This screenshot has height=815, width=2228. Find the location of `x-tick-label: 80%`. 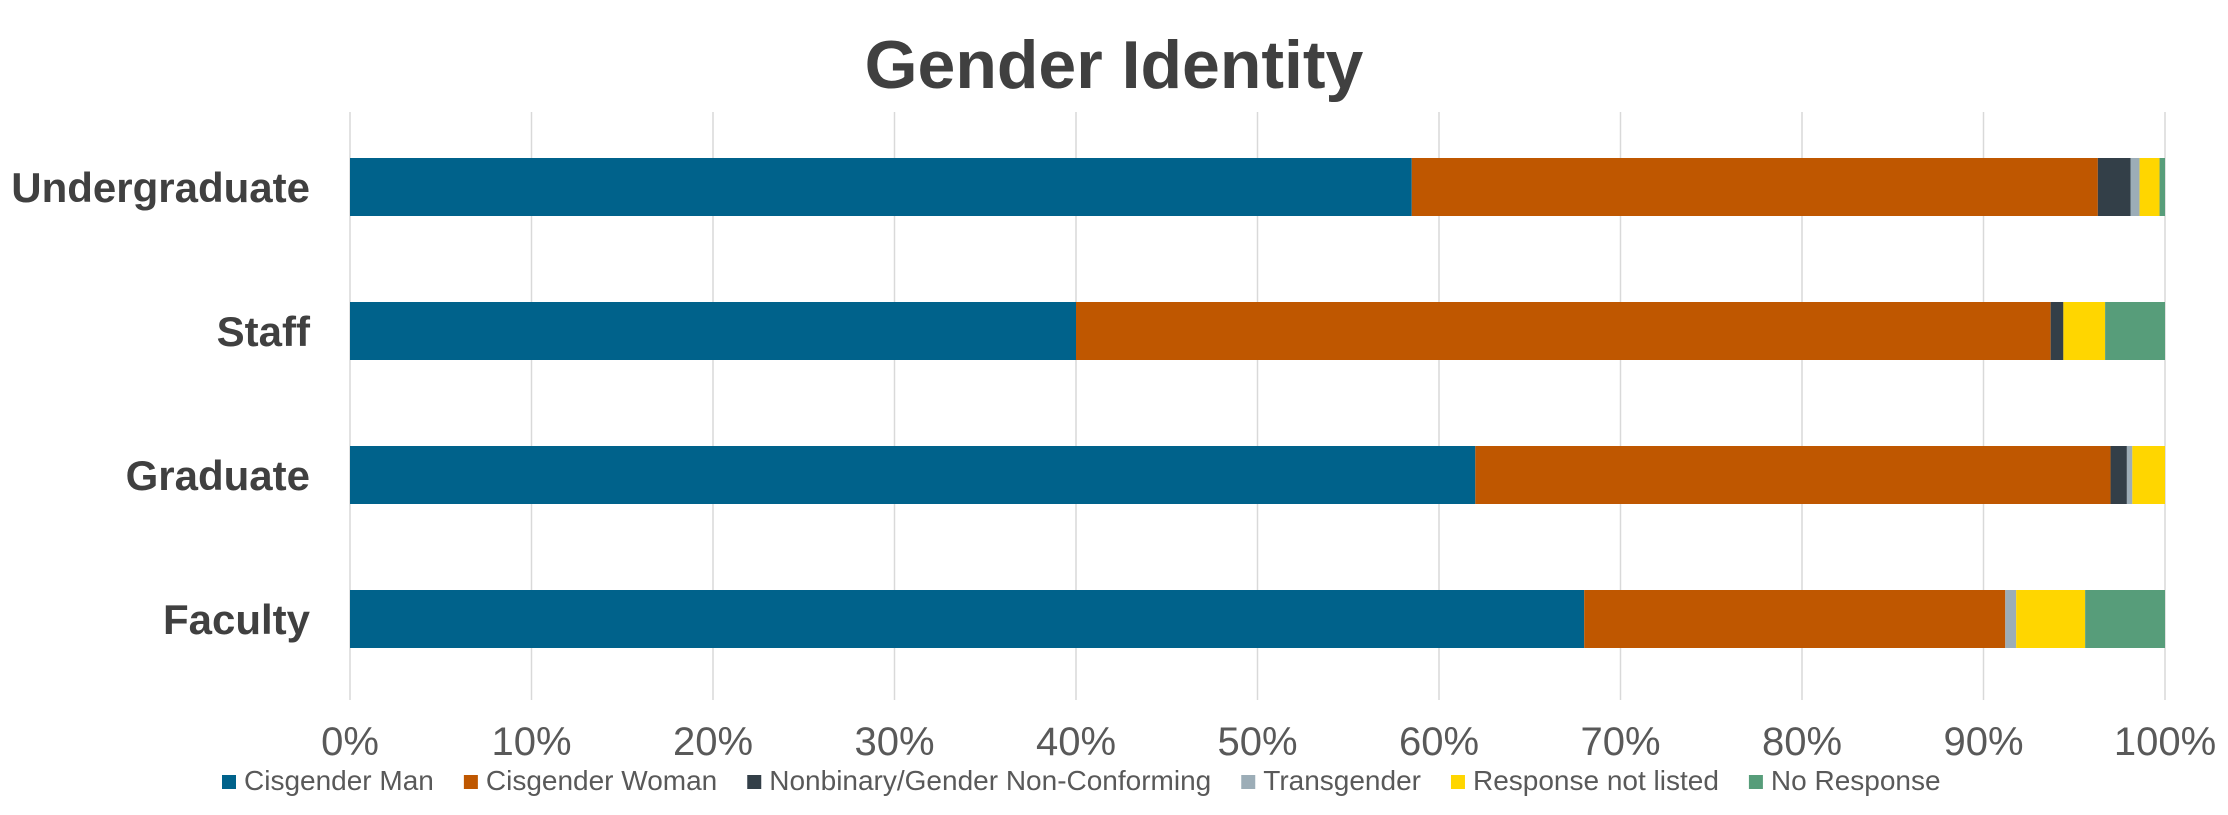

x-tick-label: 80% is located at coordinates (1802, 742).